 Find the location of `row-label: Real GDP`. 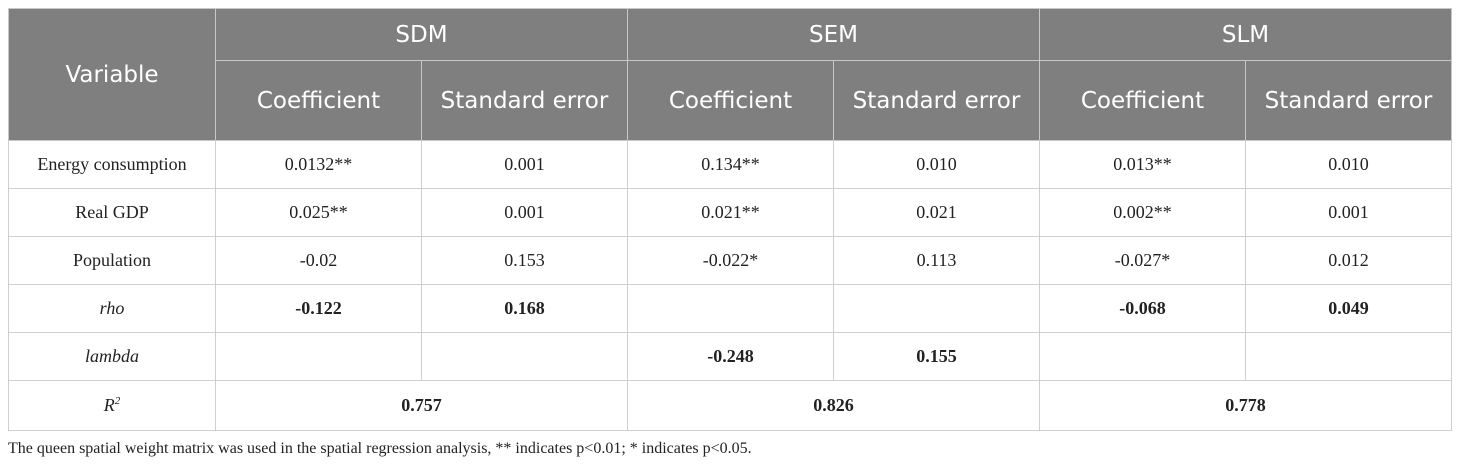

row-label: Real GDP is located at coordinates (112, 212).